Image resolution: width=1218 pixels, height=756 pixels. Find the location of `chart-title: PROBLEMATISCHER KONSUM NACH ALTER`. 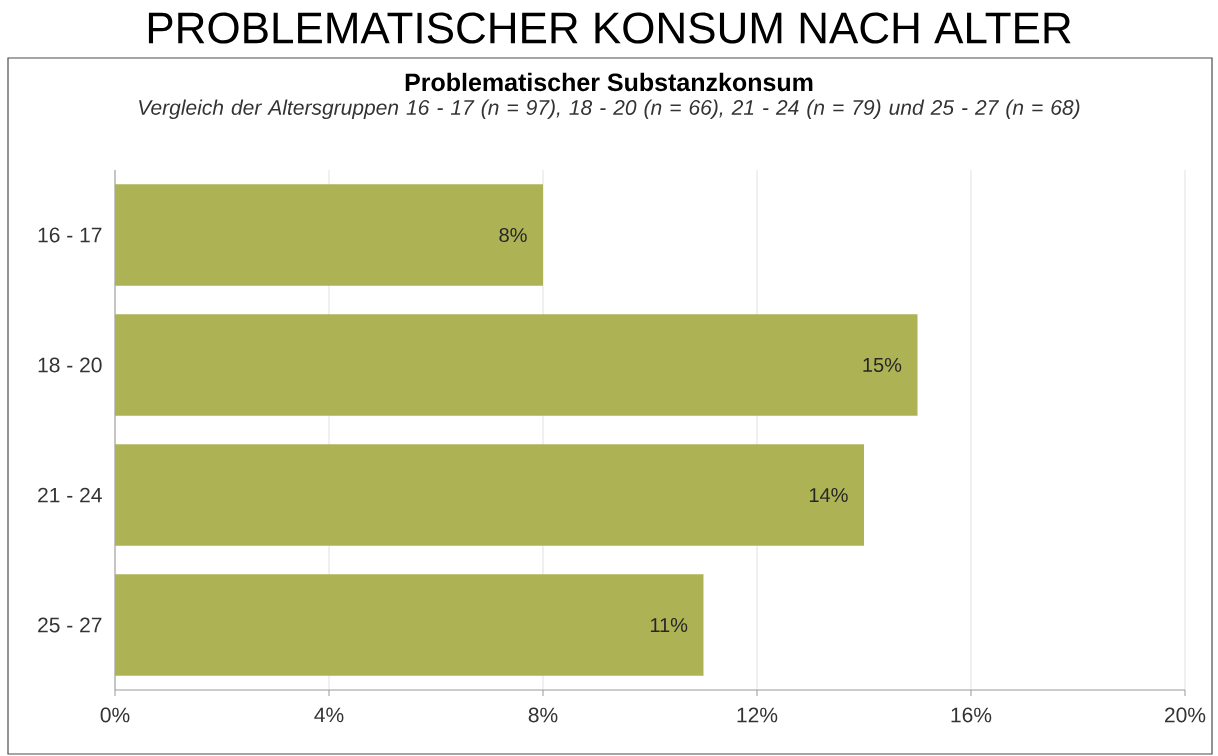

chart-title: PROBLEMATISCHER KONSUM NACH ALTER is located at coordinates (609, 28).